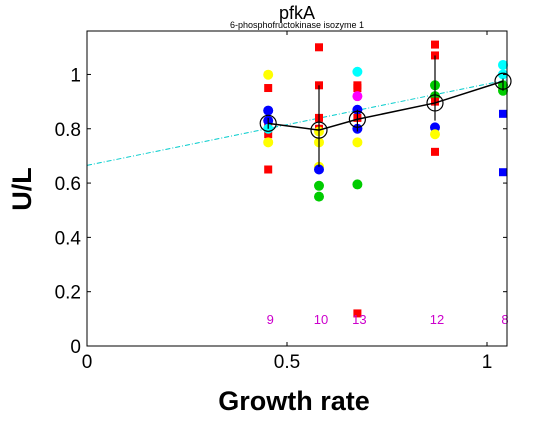 This screenshot has height=425, width=560. What do you see at coordinates (68, 130) in the screenshot?
I see `y-tick-label: 0.8` at bounding box center [68, 130].